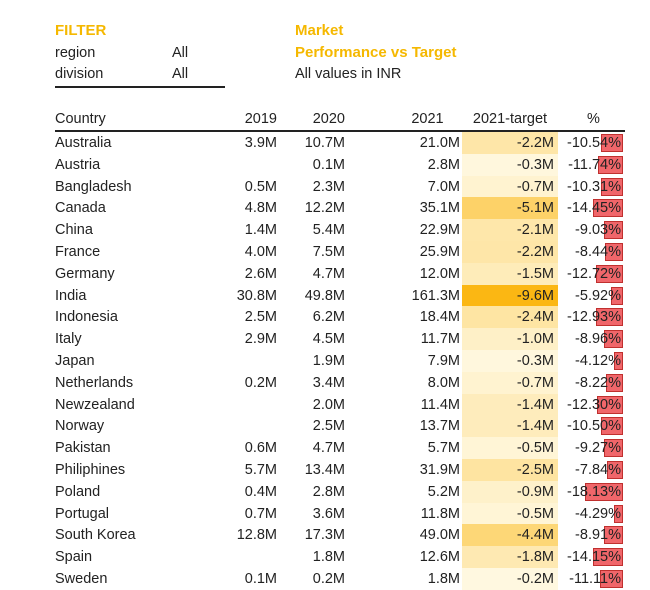 Image resolution: width=650 pixels, height=590 pixels. I want to click on table-row: India 30.8M 49.8M 161.3M -9.6M -5.92%, so click(340, 295).